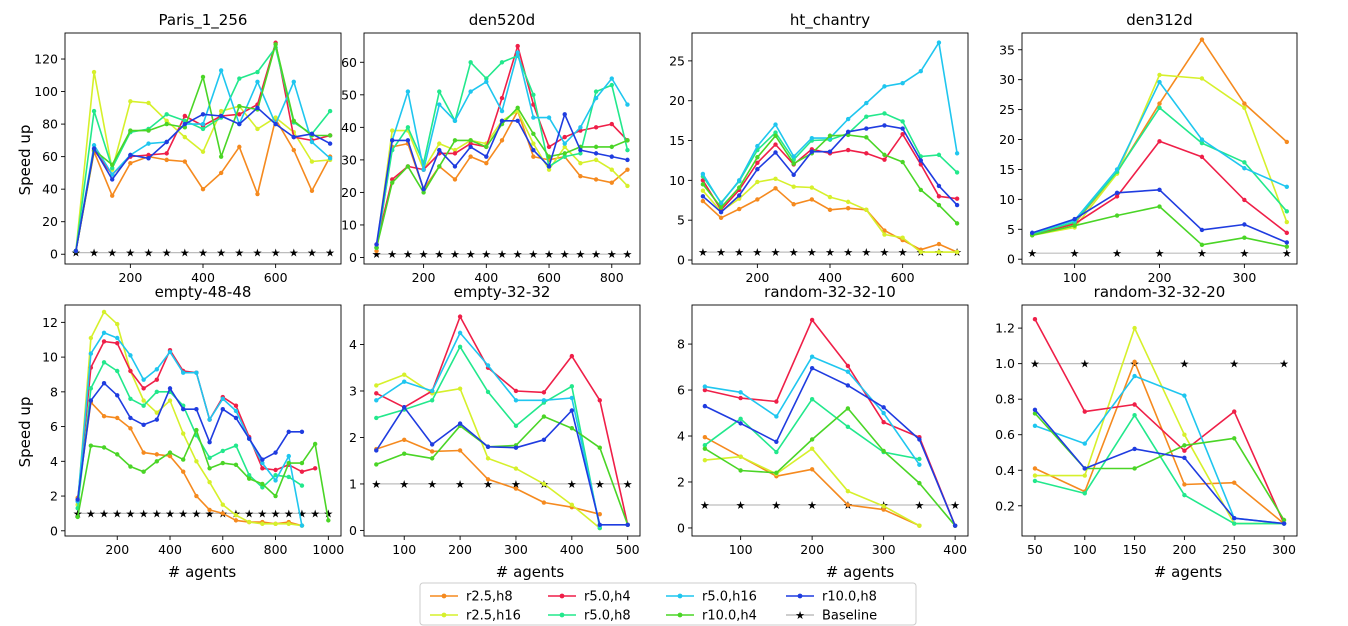 This screenshot has width=1348, height=626. Describe the element at coordinates (502, 181) in the screenshot. I see `series-r2-5-h8` at that location.